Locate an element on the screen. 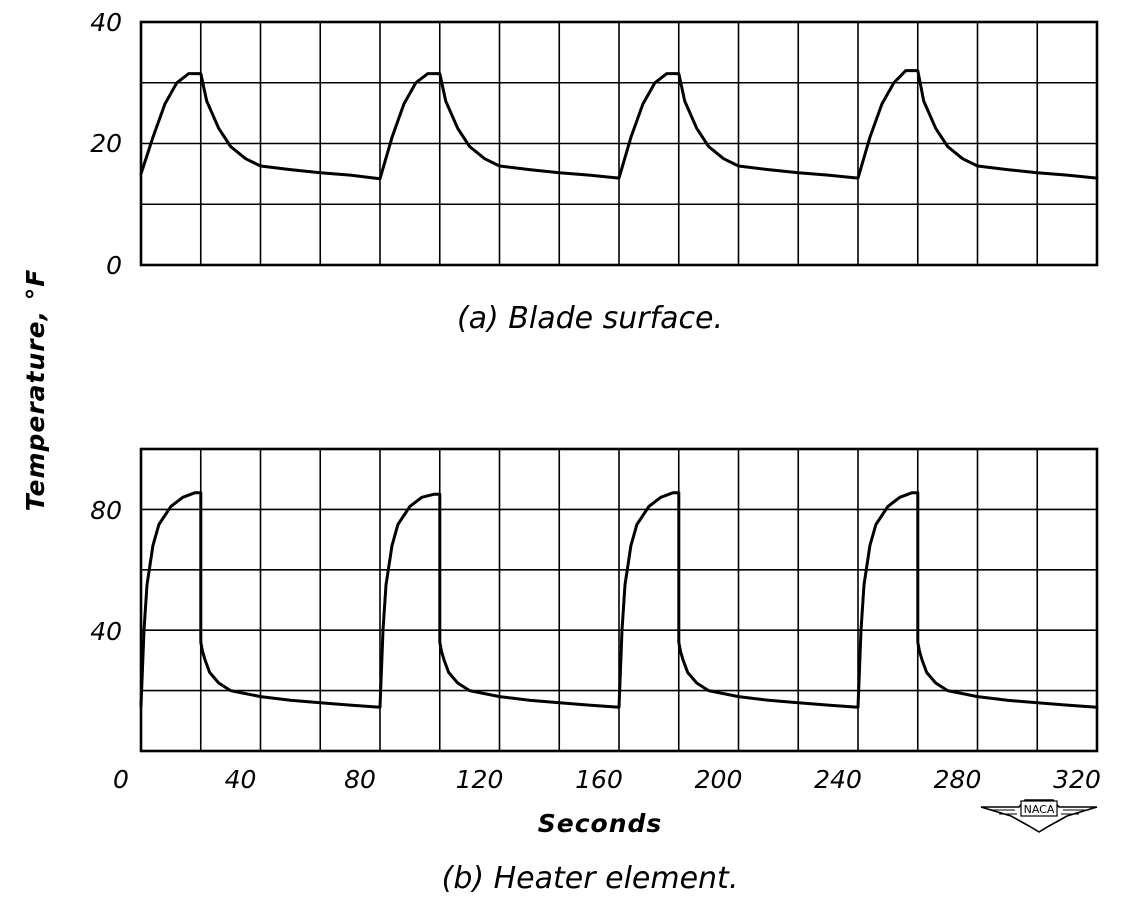 The height and width of the screenshot is (901, 1137). panel-a-caption: (a) Blade surface. is located at coordinates (590, 318).